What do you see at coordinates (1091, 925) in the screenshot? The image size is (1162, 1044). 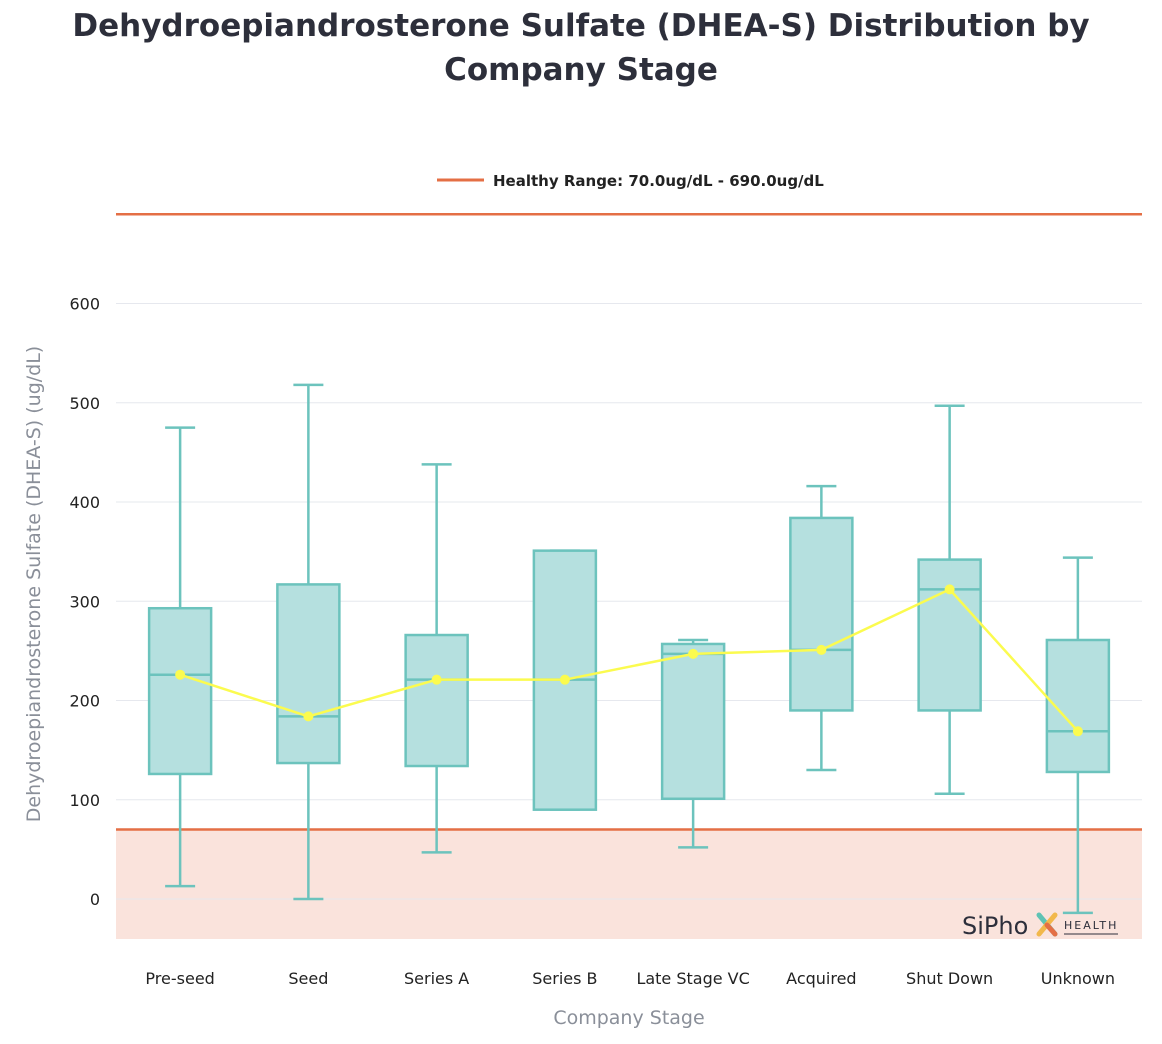 I see `logo-subtext: HEALTH` at bounding box center [1091, 925].